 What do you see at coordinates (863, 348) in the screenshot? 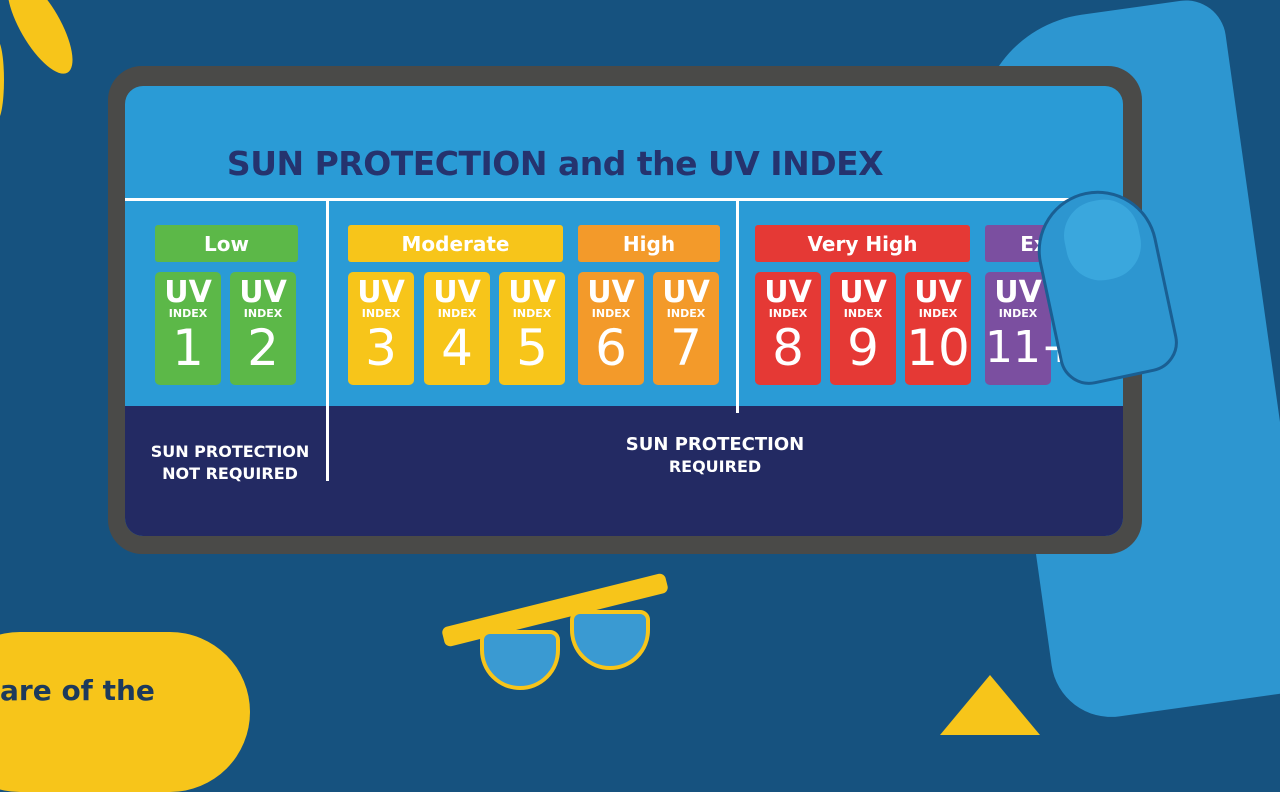
I see `uv-value: 9` at bounding box center [863, 348].